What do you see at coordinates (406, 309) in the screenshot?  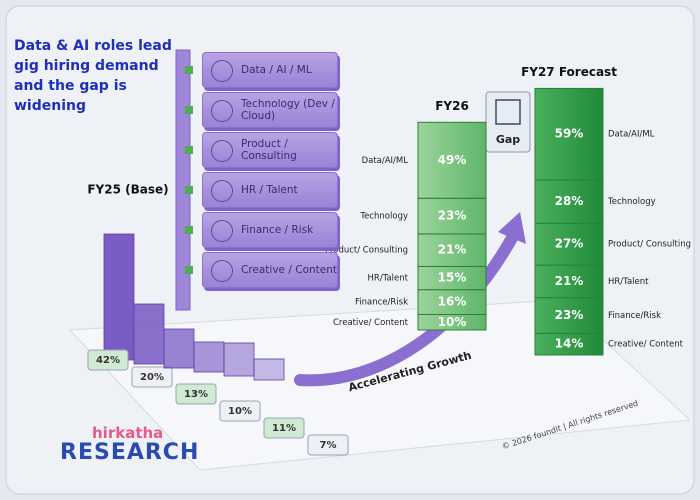 I see `growth-arrow` at bounding box center [406, 309].